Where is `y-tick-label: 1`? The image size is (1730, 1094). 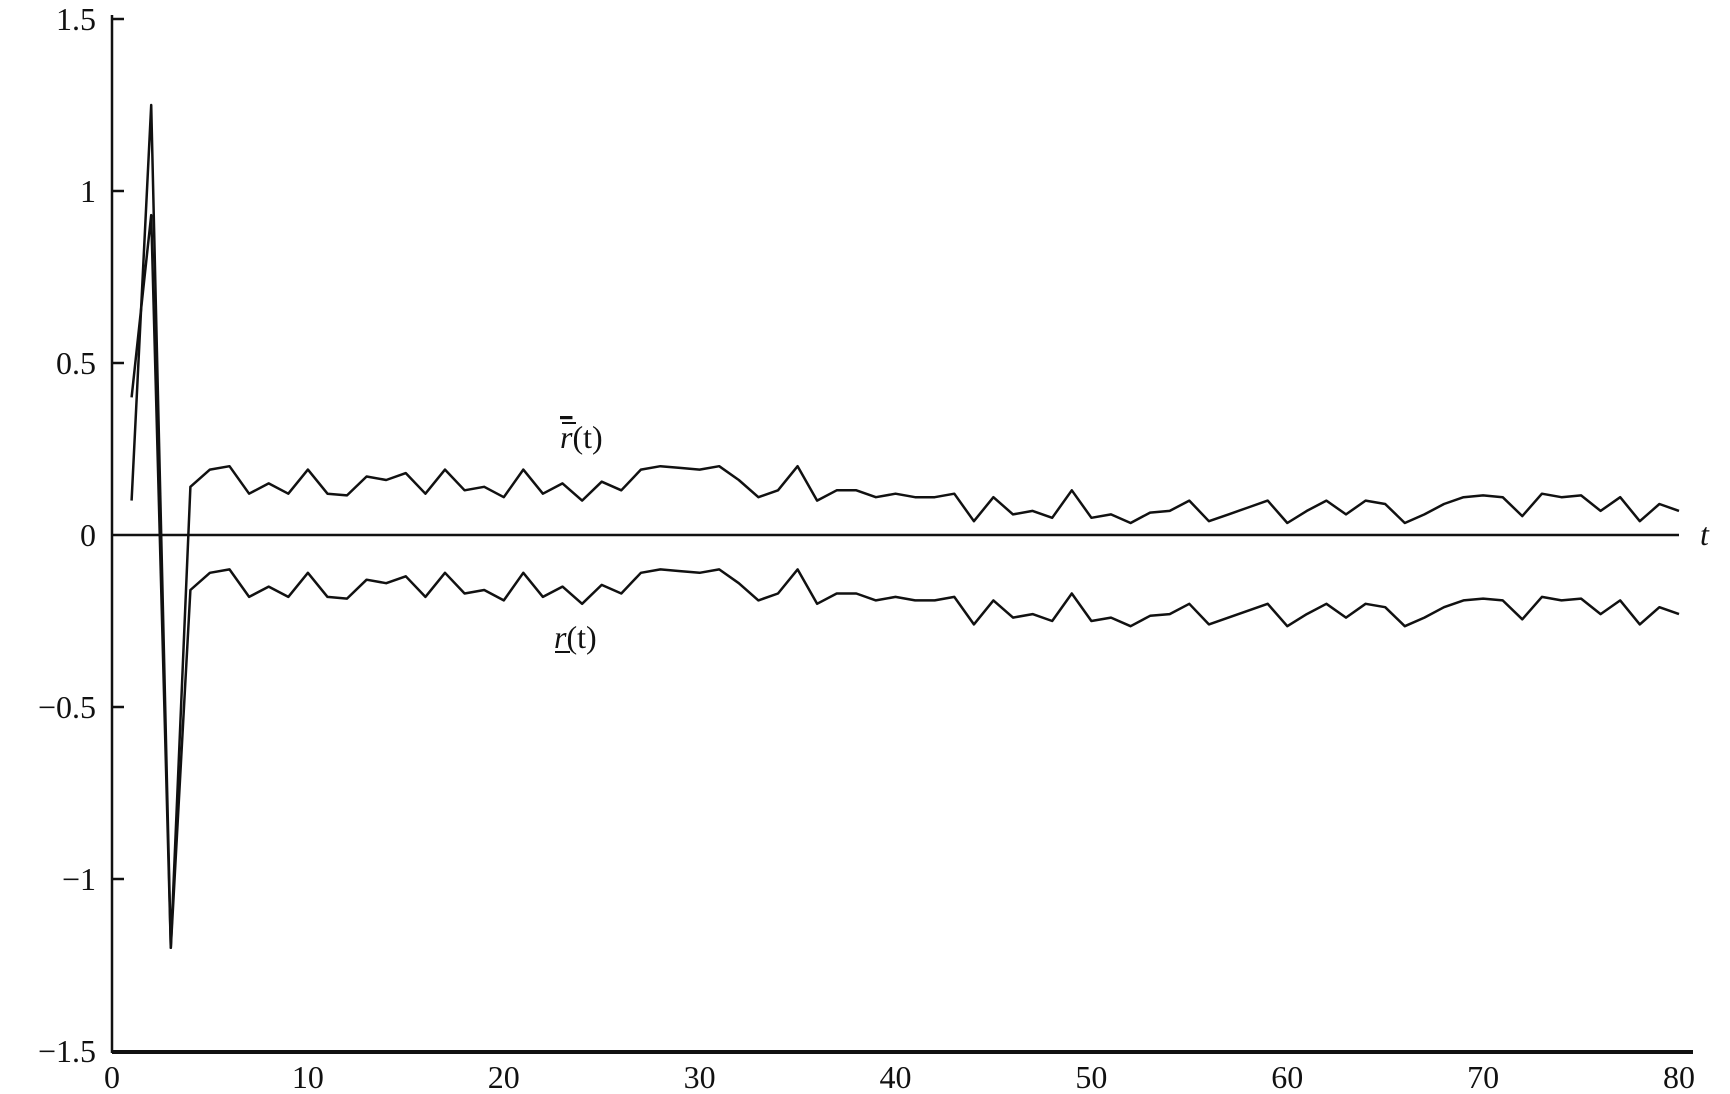
y-tick-label: 1 is located at coordinates (88, 191).